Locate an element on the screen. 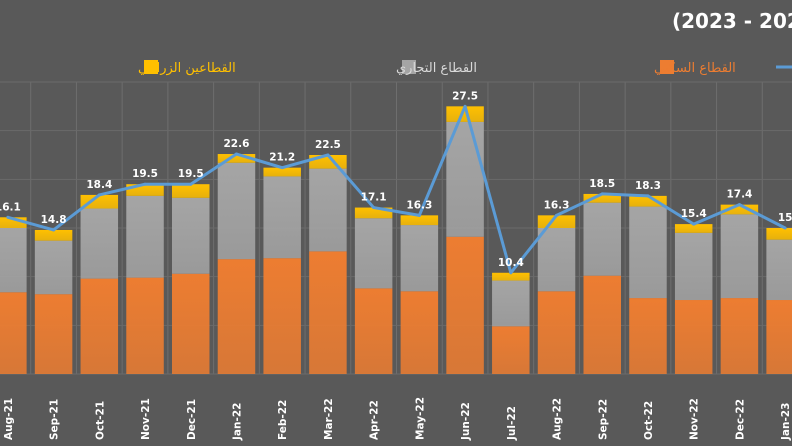 The width and height of the screenshot is (792, 446). x-tick-Nov-21: Nov-21 is located at coordinates (146, 419).